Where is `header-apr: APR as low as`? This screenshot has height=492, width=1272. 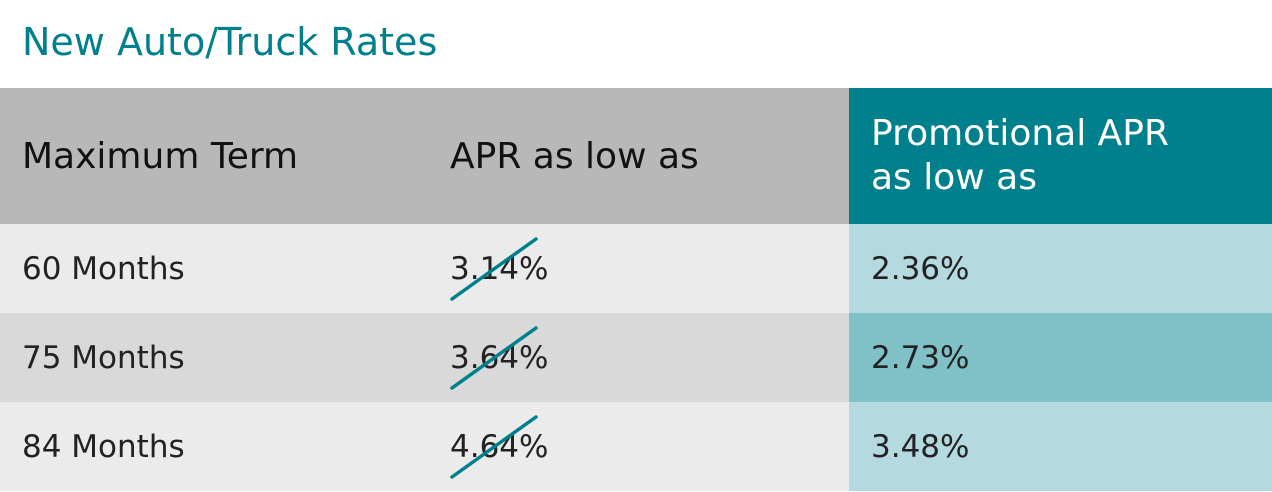 header-apr: APR as low as is located at coordinates (637, 156).